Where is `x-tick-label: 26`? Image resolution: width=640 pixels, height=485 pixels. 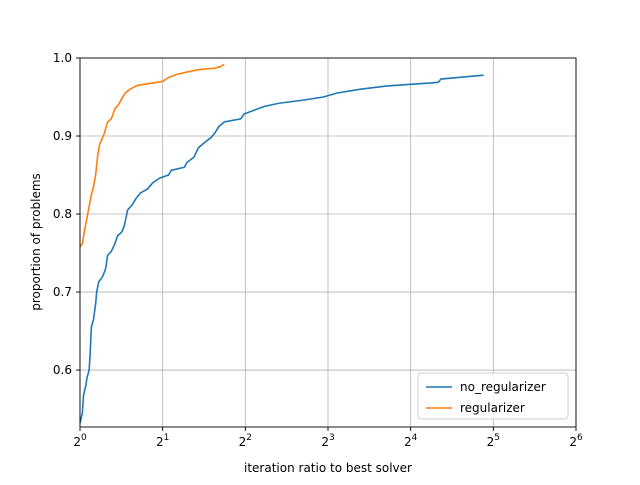 x-tick-label: 26 is located at coordinates (576, 441).